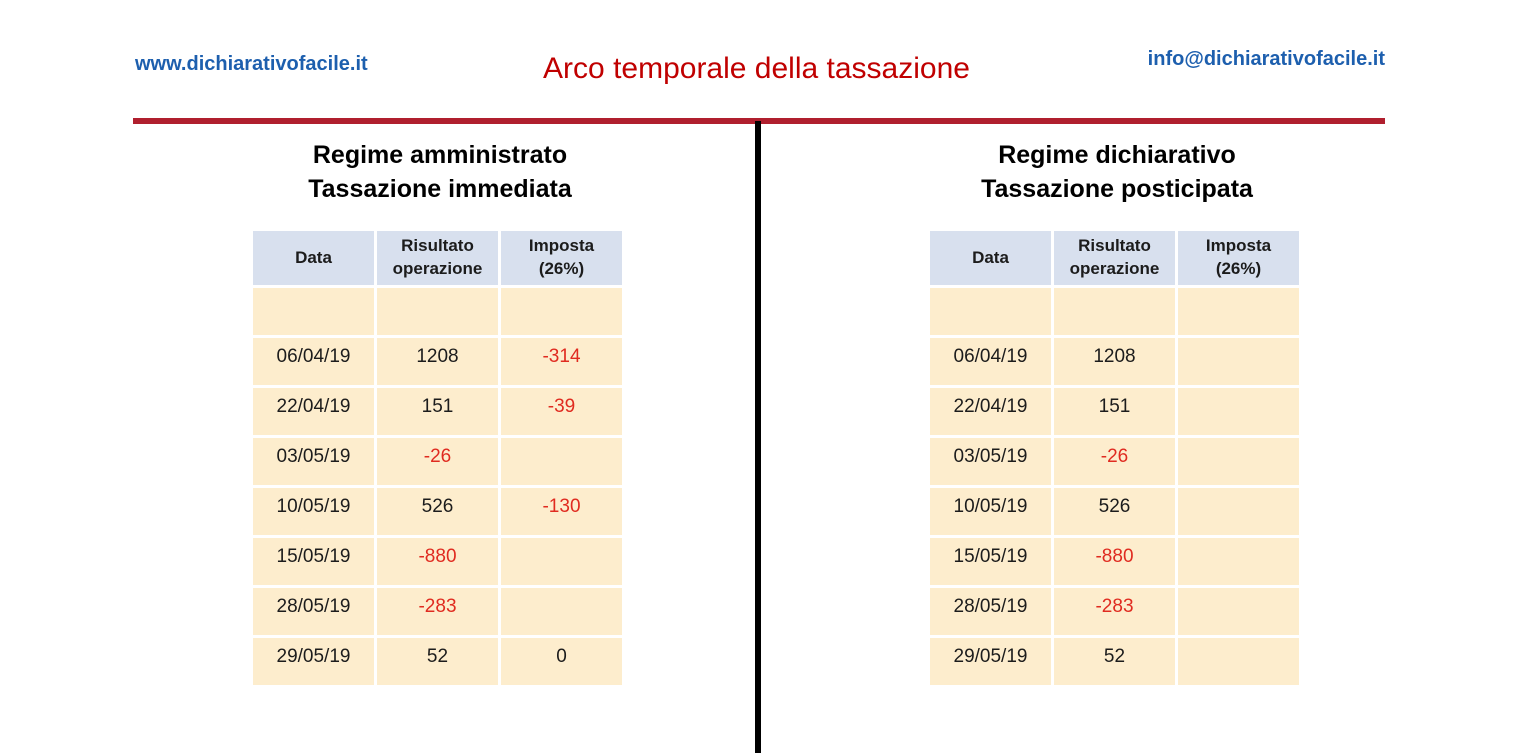 This screenshot has height=753, width=1513. What do you see at coordinates (561, 411) in the screenshot?
I see `table-cell: -39` at bounding box center [561, 411].